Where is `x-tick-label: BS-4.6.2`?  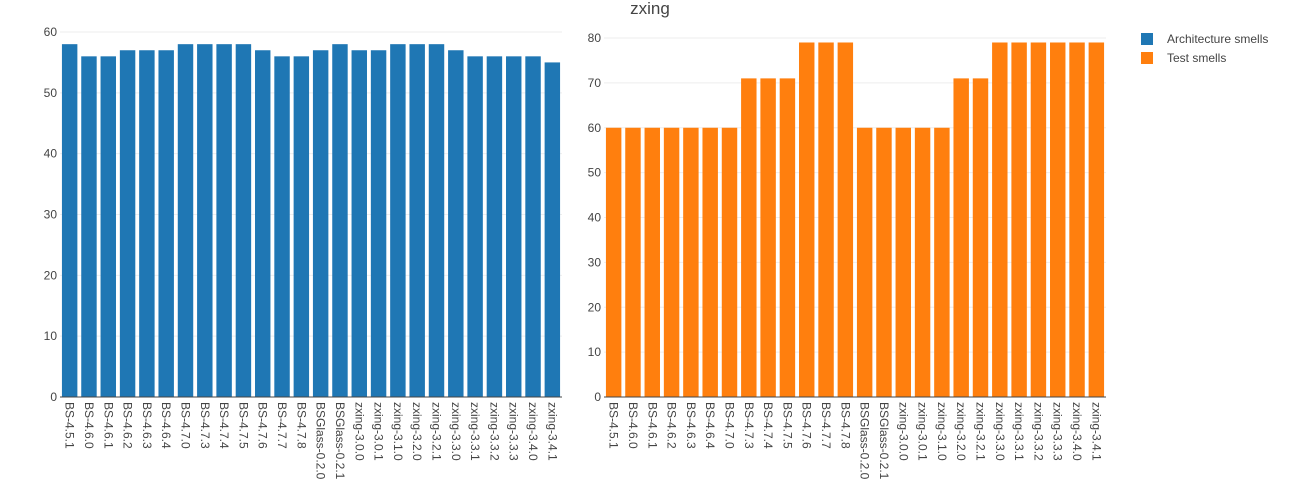 x-tick-label: BS-4.6.2 is located at coordinates (672, 425).